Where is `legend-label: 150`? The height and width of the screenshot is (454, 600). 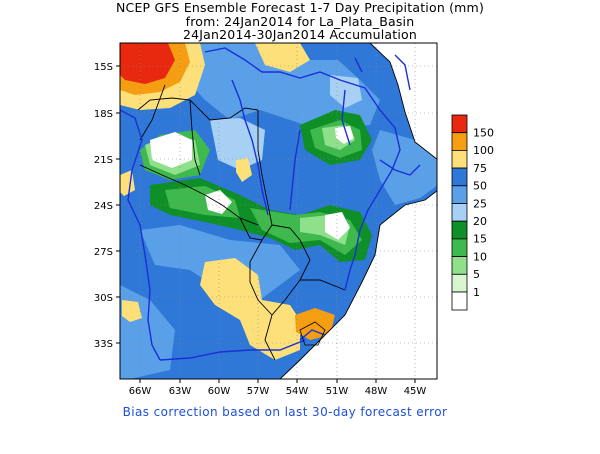 legend-label: 150 is located at coordinates (483, 133).